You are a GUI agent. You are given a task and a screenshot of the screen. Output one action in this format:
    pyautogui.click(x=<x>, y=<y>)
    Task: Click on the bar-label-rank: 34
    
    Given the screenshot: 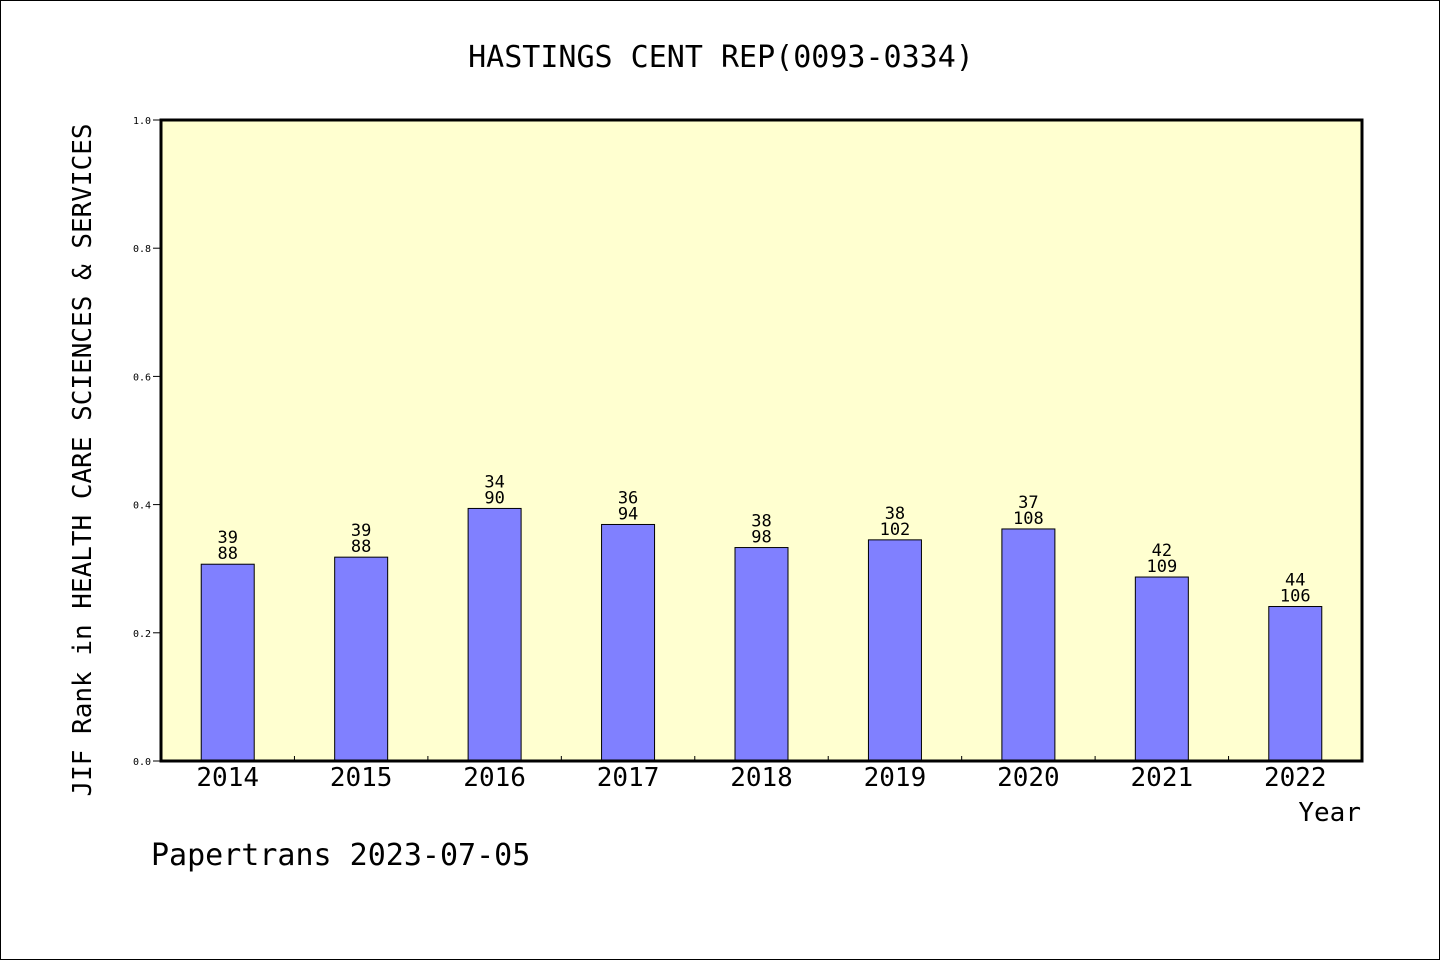 What is the action you would take?
    pyautogui.click(x=494, y=482)
    